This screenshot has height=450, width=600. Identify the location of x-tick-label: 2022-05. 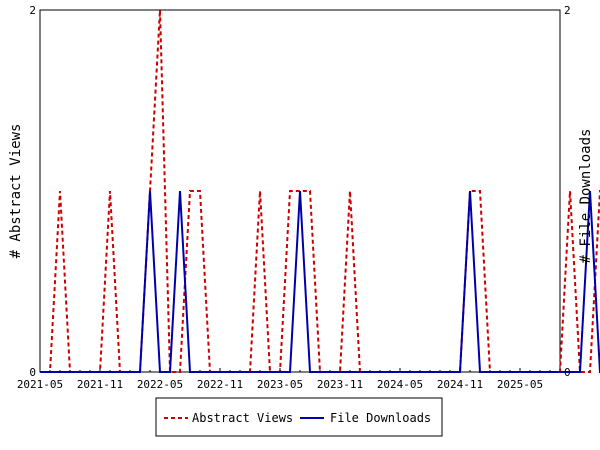
(160, 384).